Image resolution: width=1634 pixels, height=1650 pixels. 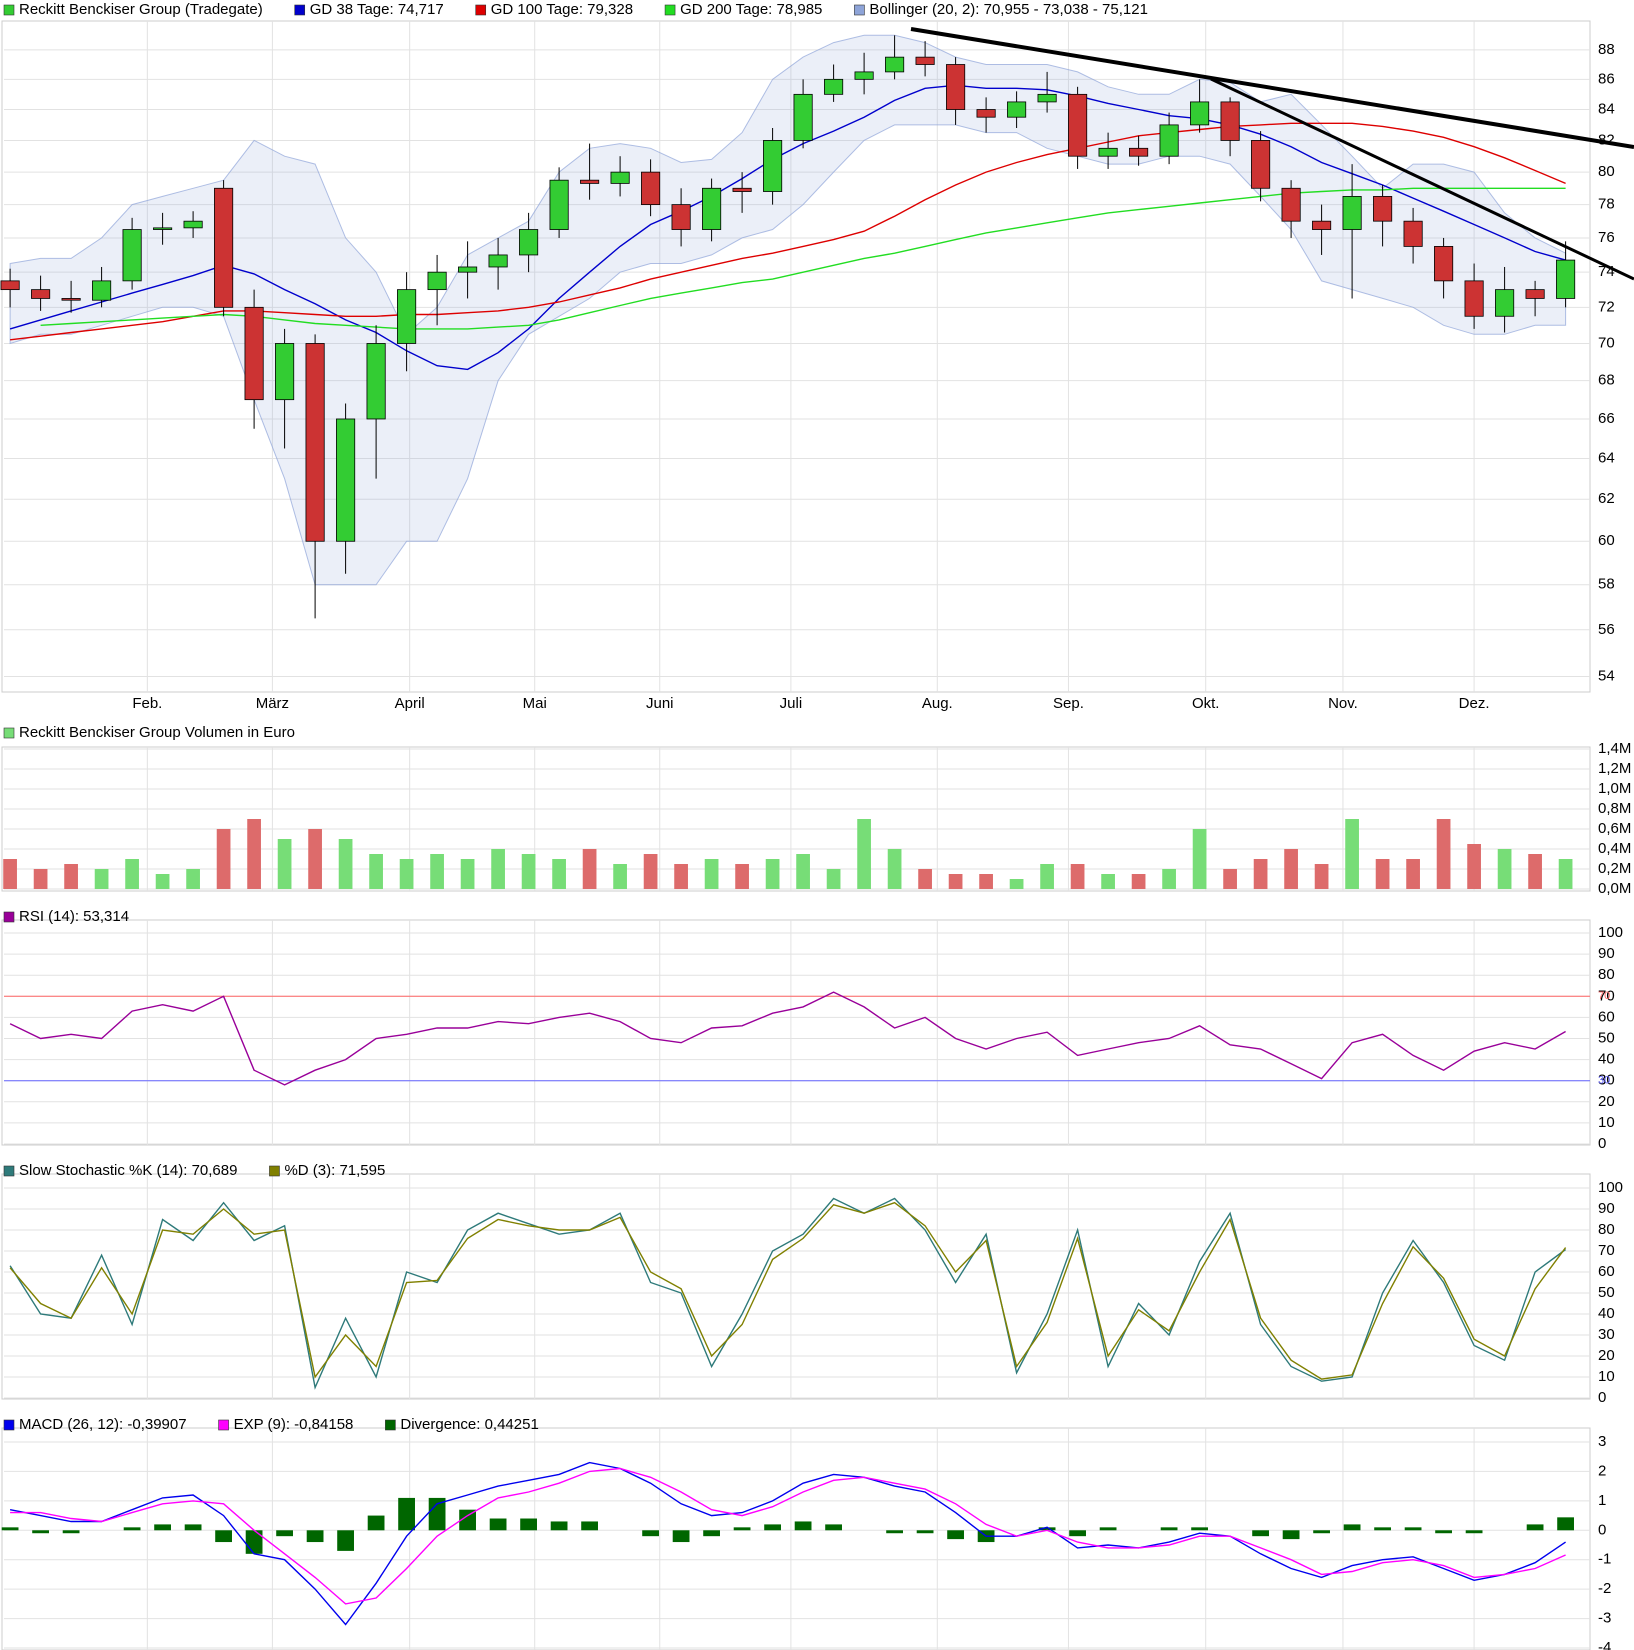 I want to click on y-tick-label: 1, so click(x=1602, y=1500).